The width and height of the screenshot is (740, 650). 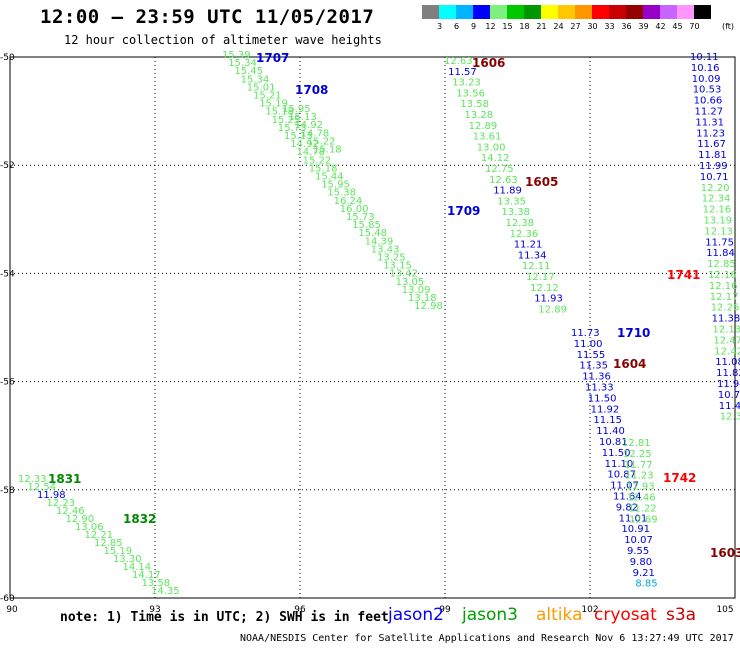 What do you see at coordinates (127, 559) in the screenshot?
I see `swh-value: 13.30` at bounding box center [127, 559].